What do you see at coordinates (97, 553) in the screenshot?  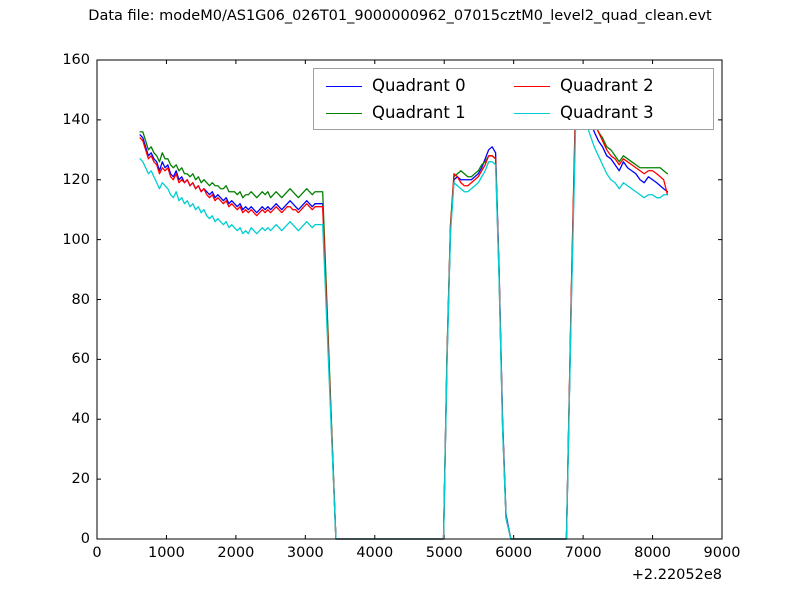 I see `x-tick-label: 0` at bounding box center [97, 553].